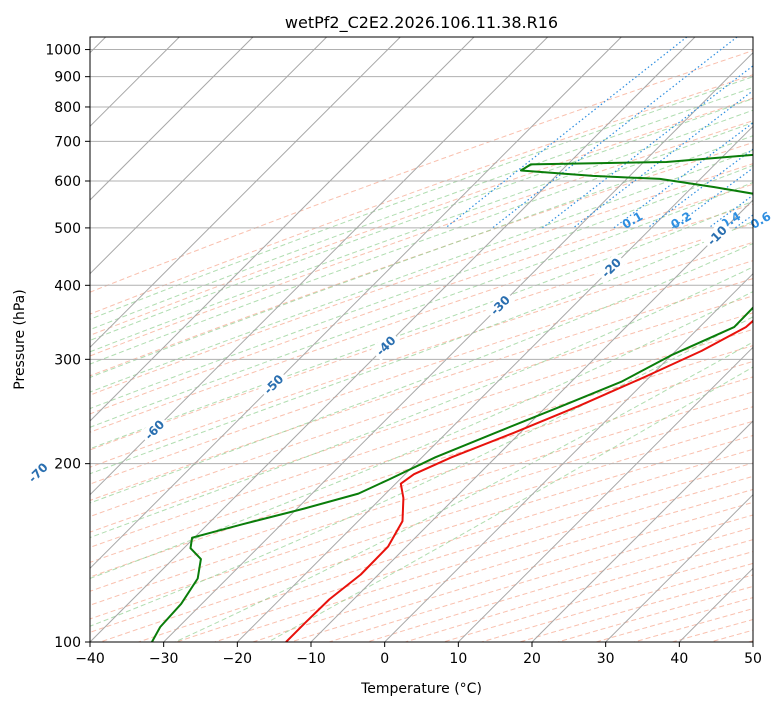 This screenshot has width=775, height=712. Describe the element at coordinates (67, 182) in the screenshot. I see `y-tick-label: 600` at that location.